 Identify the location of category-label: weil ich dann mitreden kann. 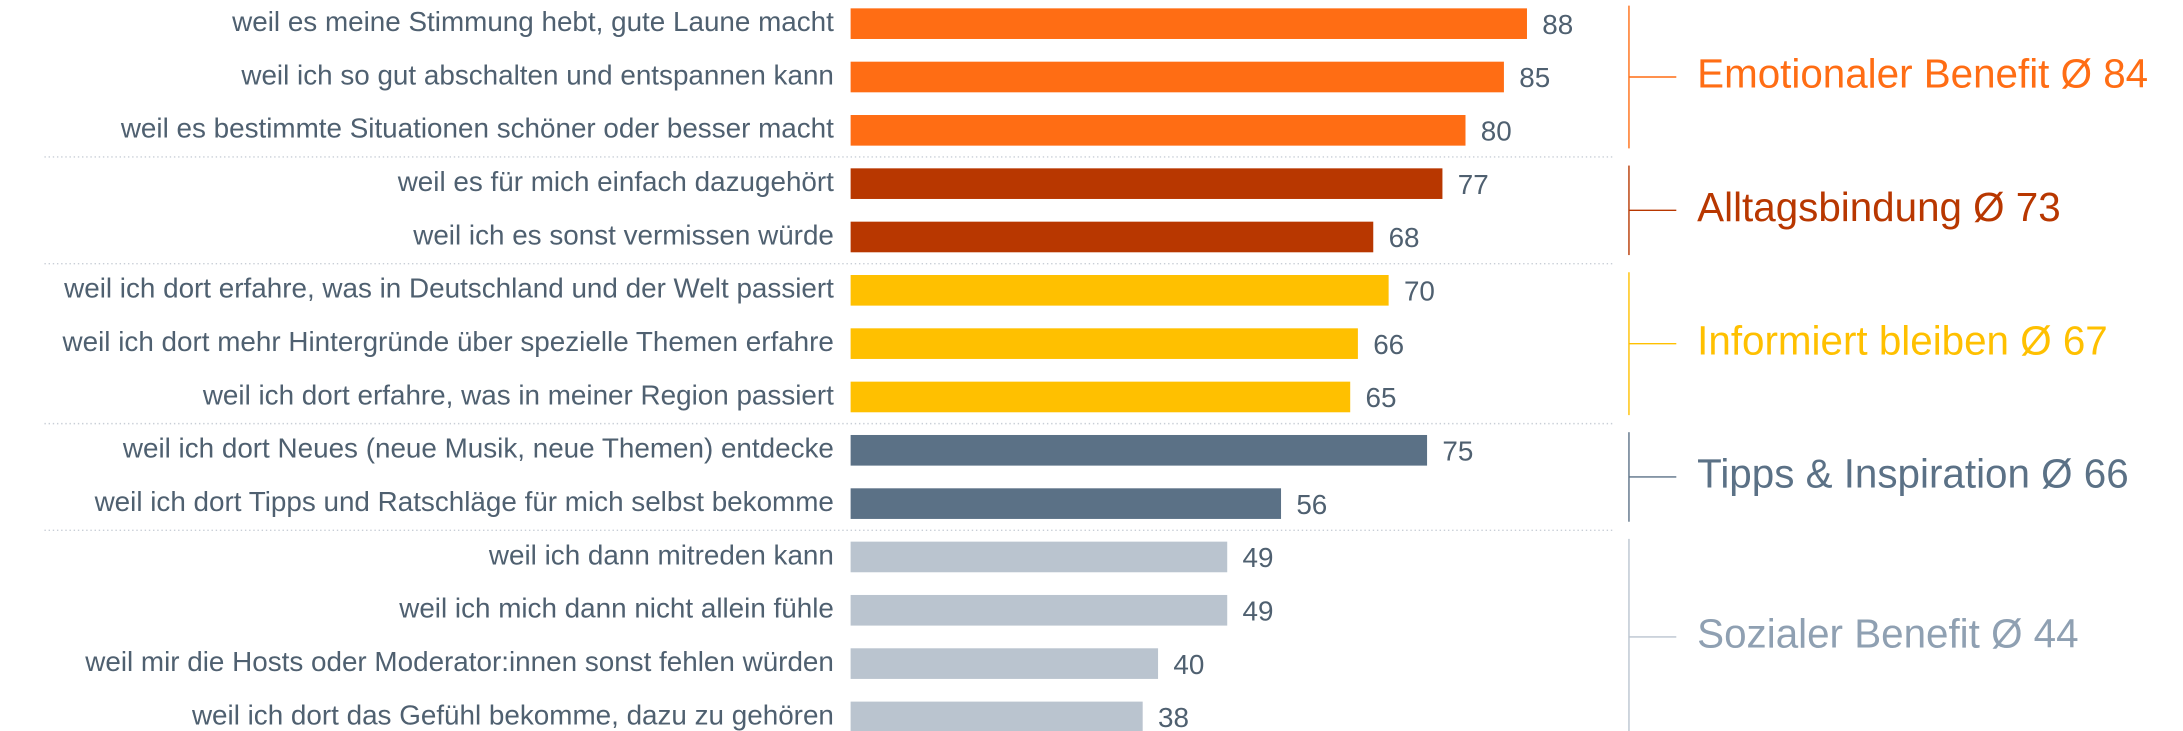
(661, 554).